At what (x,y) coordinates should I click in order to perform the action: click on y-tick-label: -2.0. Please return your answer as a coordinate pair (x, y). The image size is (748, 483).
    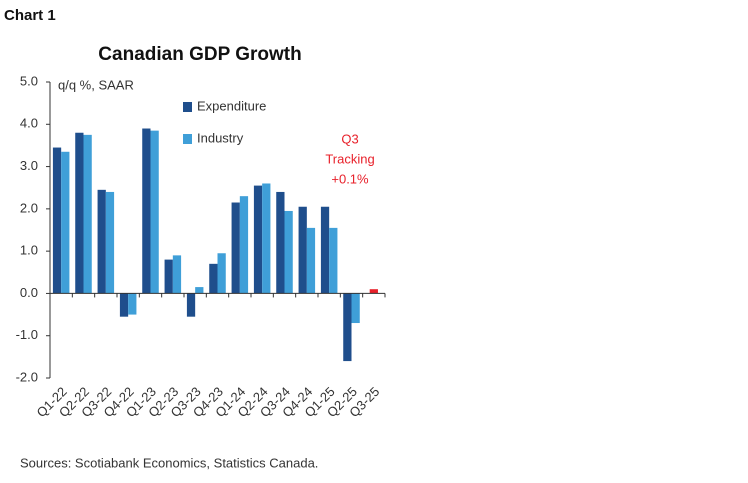
    Looking at the image, I should click on (27, 376).